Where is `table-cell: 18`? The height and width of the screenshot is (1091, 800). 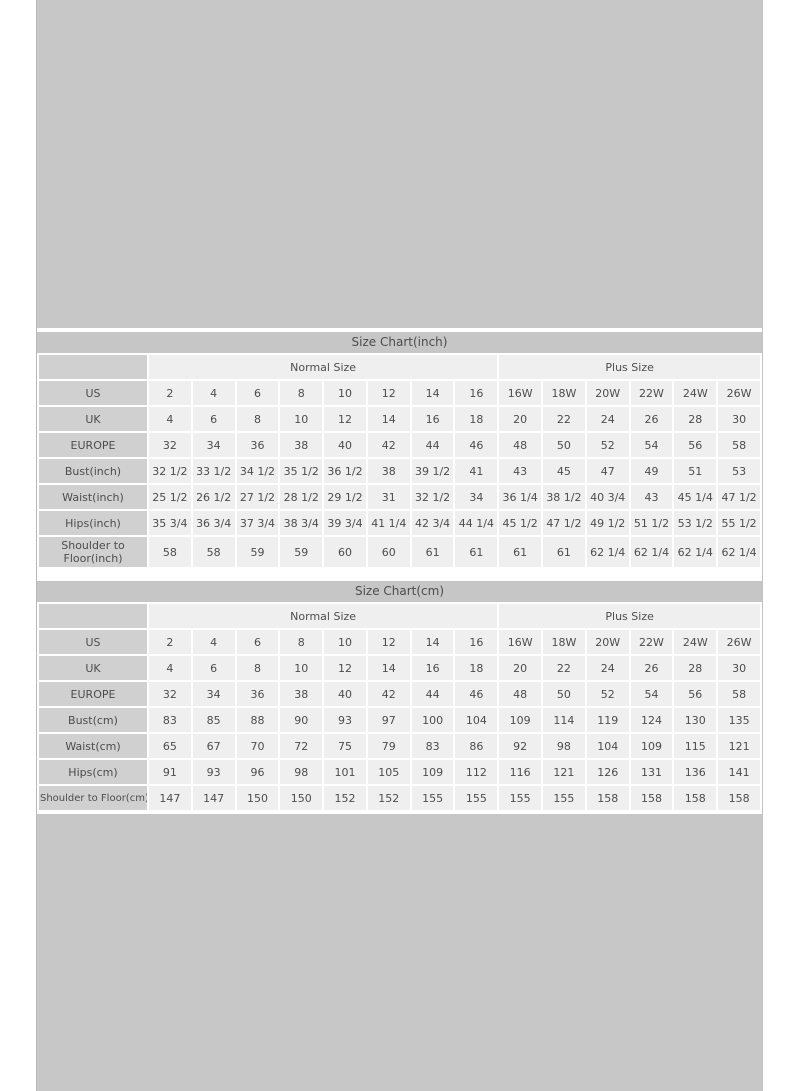
table-cell: 18 is located at coordinates (476, 419).